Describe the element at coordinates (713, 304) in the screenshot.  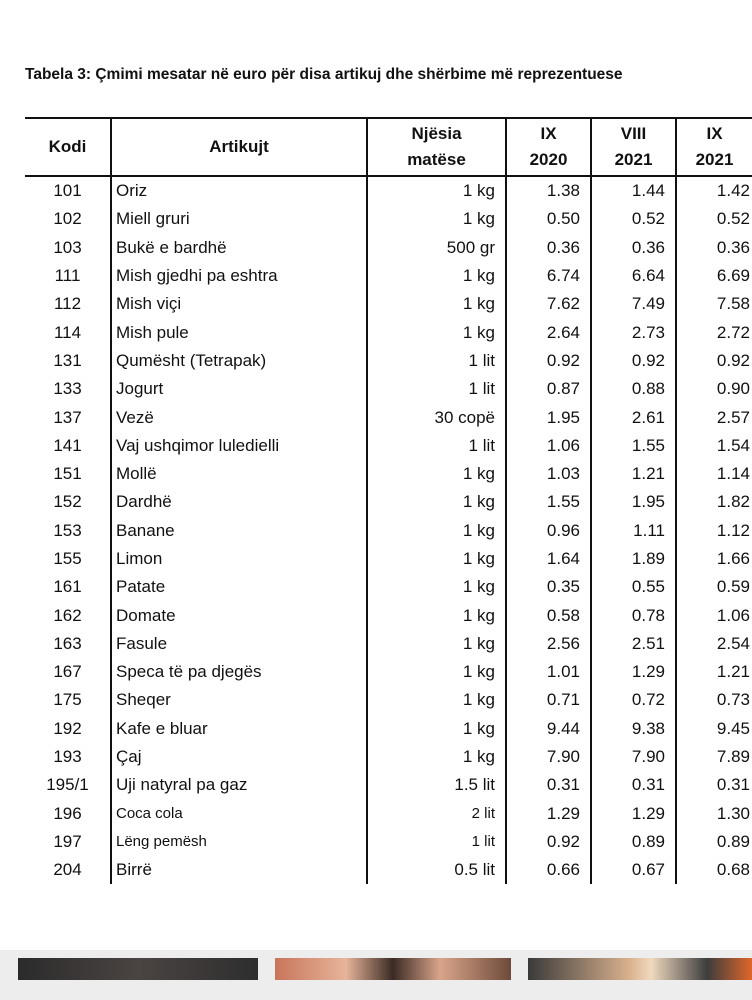
I see `row-price-ix-2021: 7.58` at that location.